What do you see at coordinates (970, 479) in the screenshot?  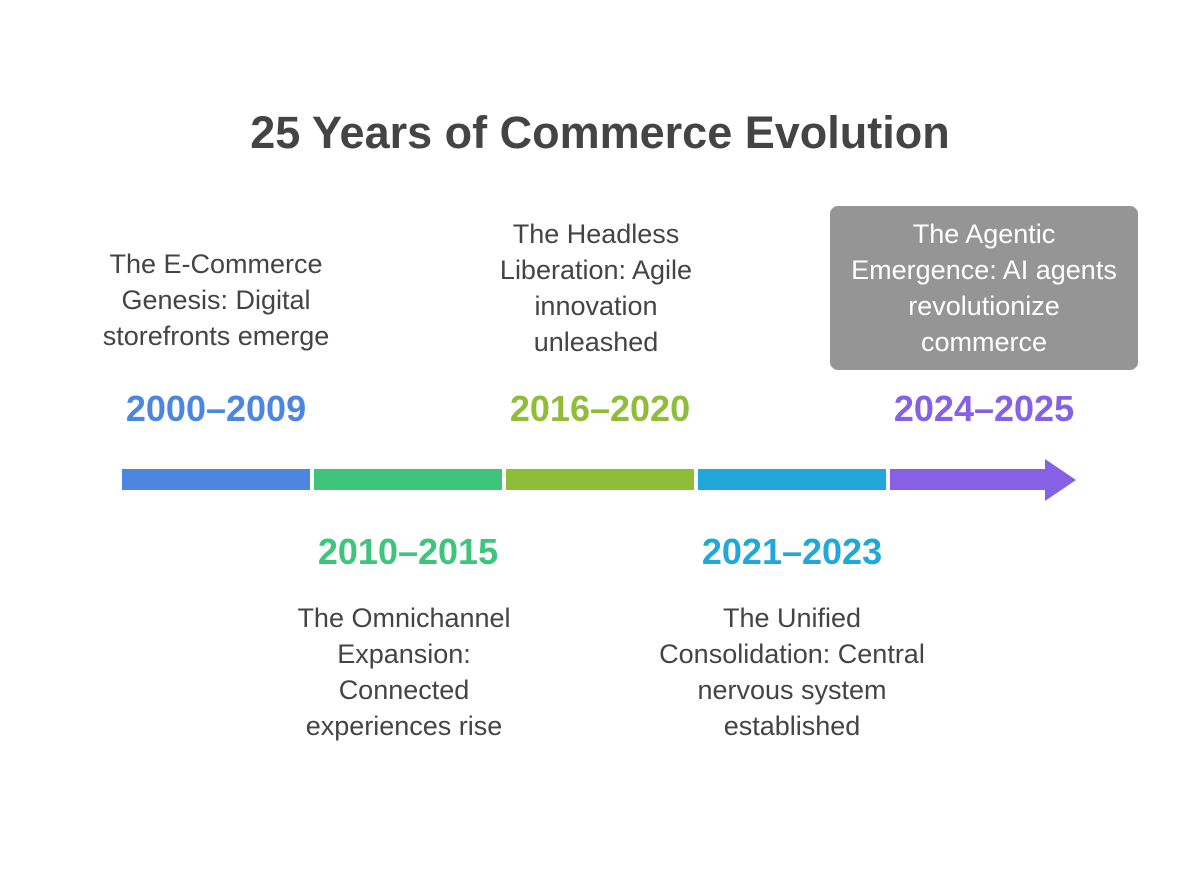 I see `timeline-segment-2024-2025` at bounding box center [970, 479].